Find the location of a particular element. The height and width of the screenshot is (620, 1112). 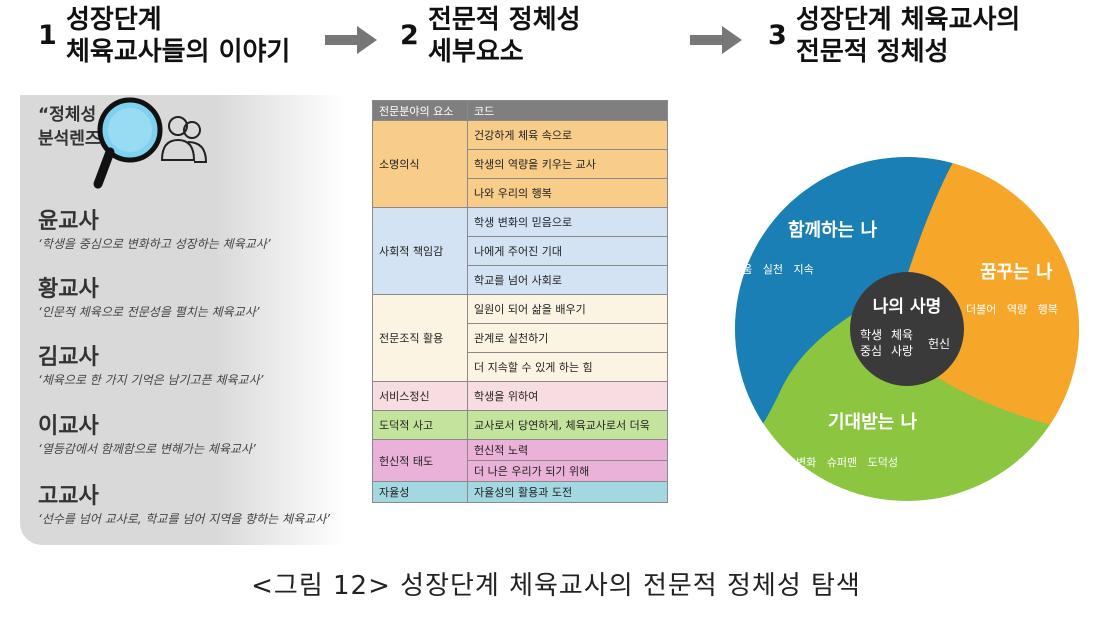

step-3-title-line1: 성장단계 체육교사의 is located at coordinates (908, 20).